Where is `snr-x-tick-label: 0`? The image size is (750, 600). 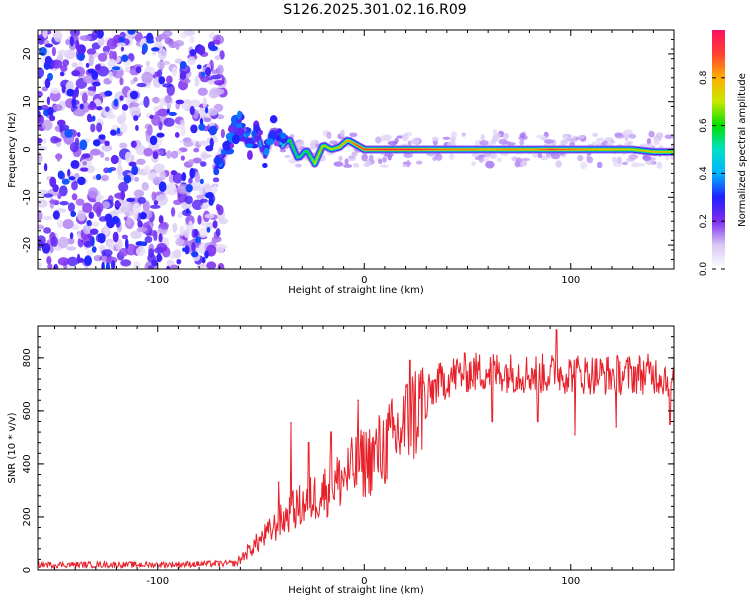 snr-x-tick-label: 0 is located at coordinates (364, 581).